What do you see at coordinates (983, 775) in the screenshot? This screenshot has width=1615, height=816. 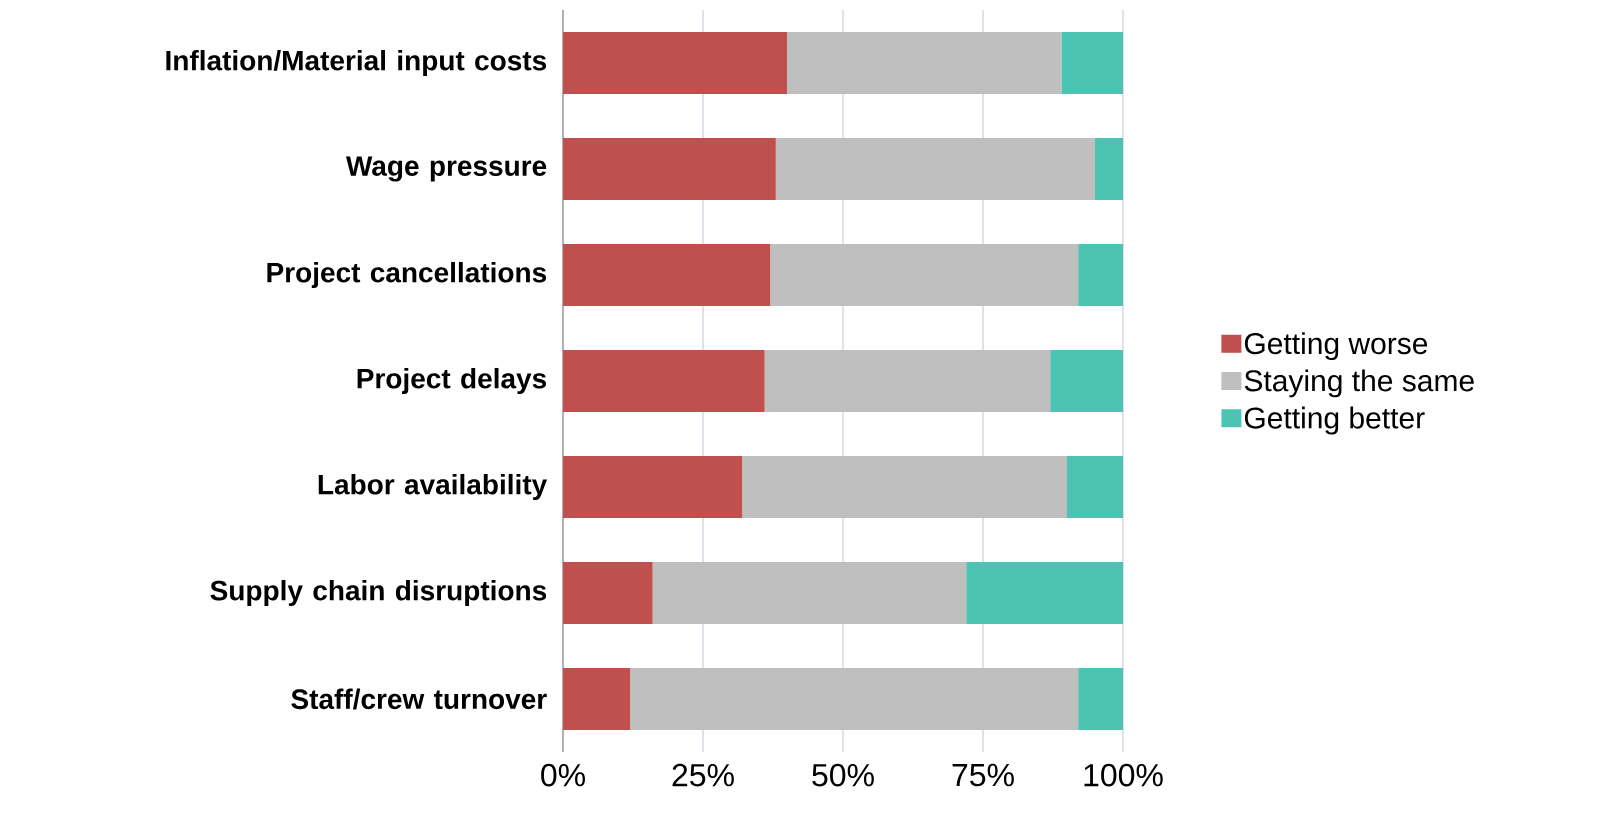 I see `x-tick-label: 75%` at bounding box center [983, 775].